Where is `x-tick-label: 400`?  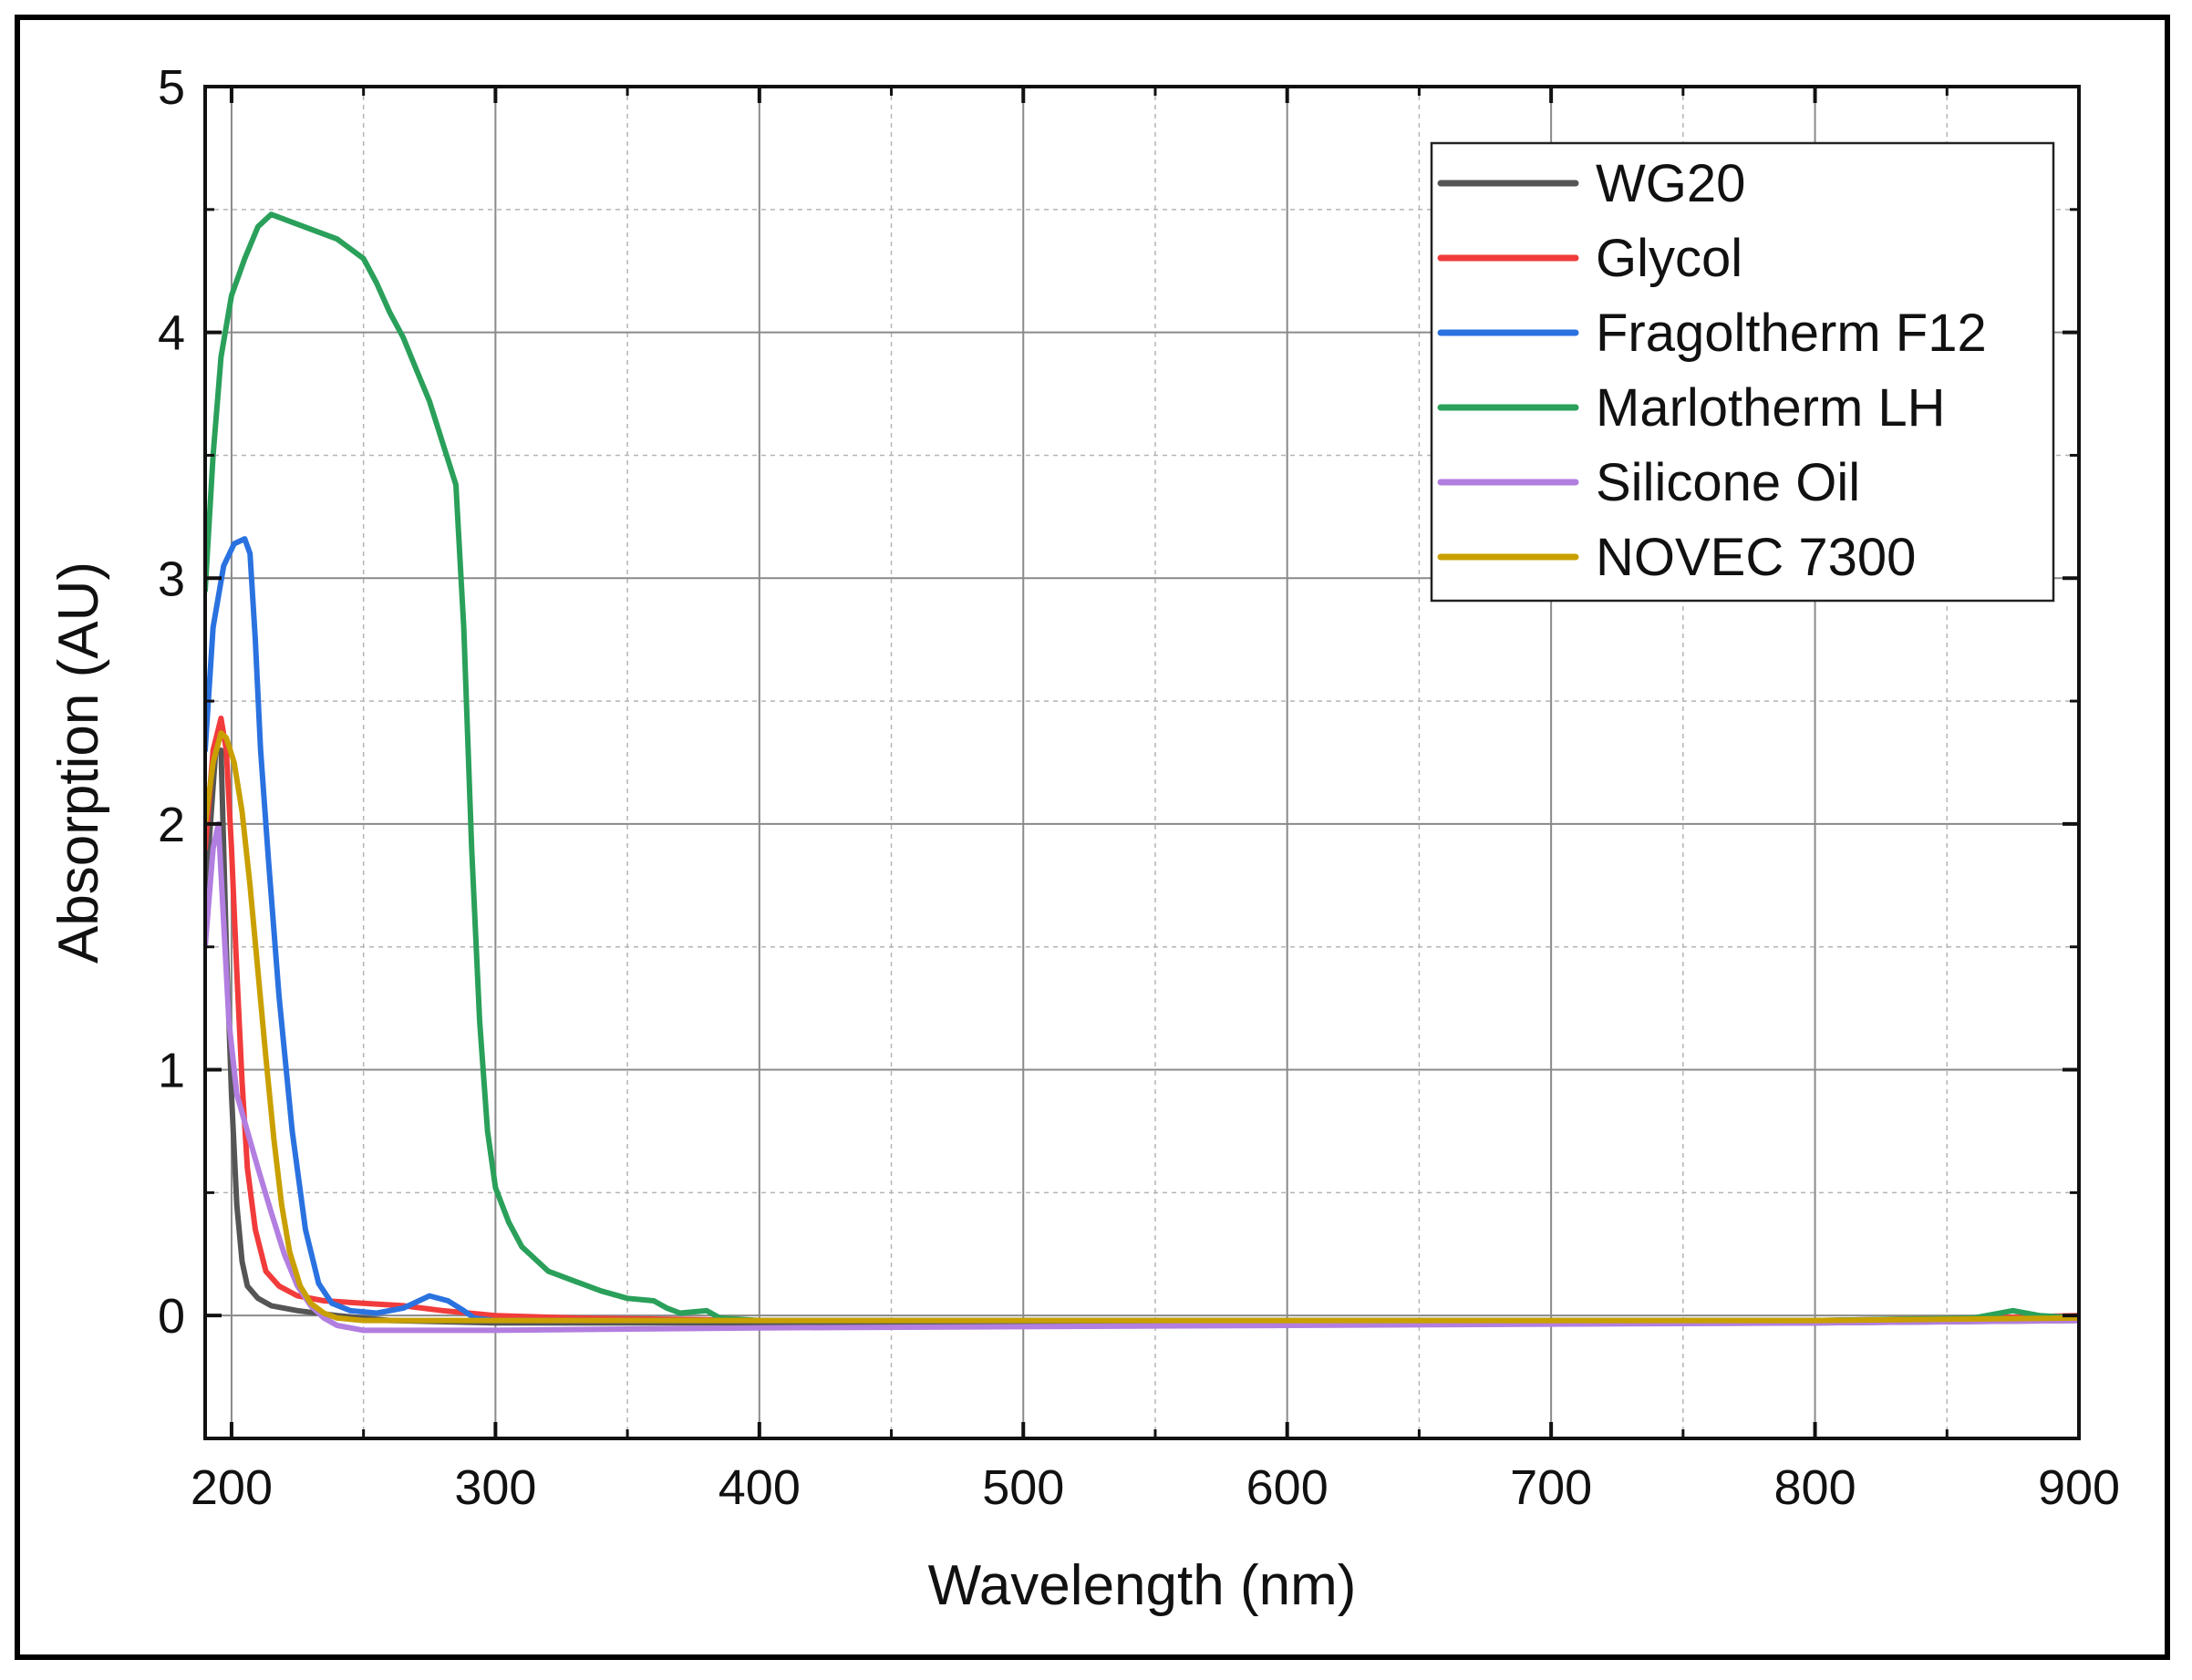 x-tick-label: 400 is located at coordinates (760, 1488).